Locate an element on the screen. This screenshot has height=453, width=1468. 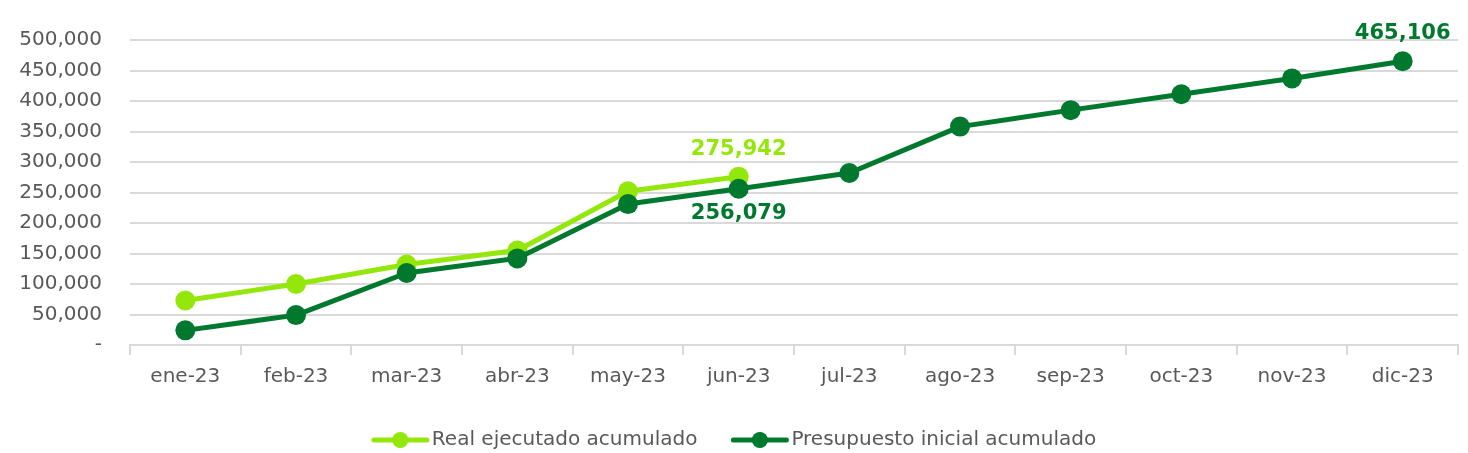
y-tick-label: 50,000 is located at coordinates (67, 312).